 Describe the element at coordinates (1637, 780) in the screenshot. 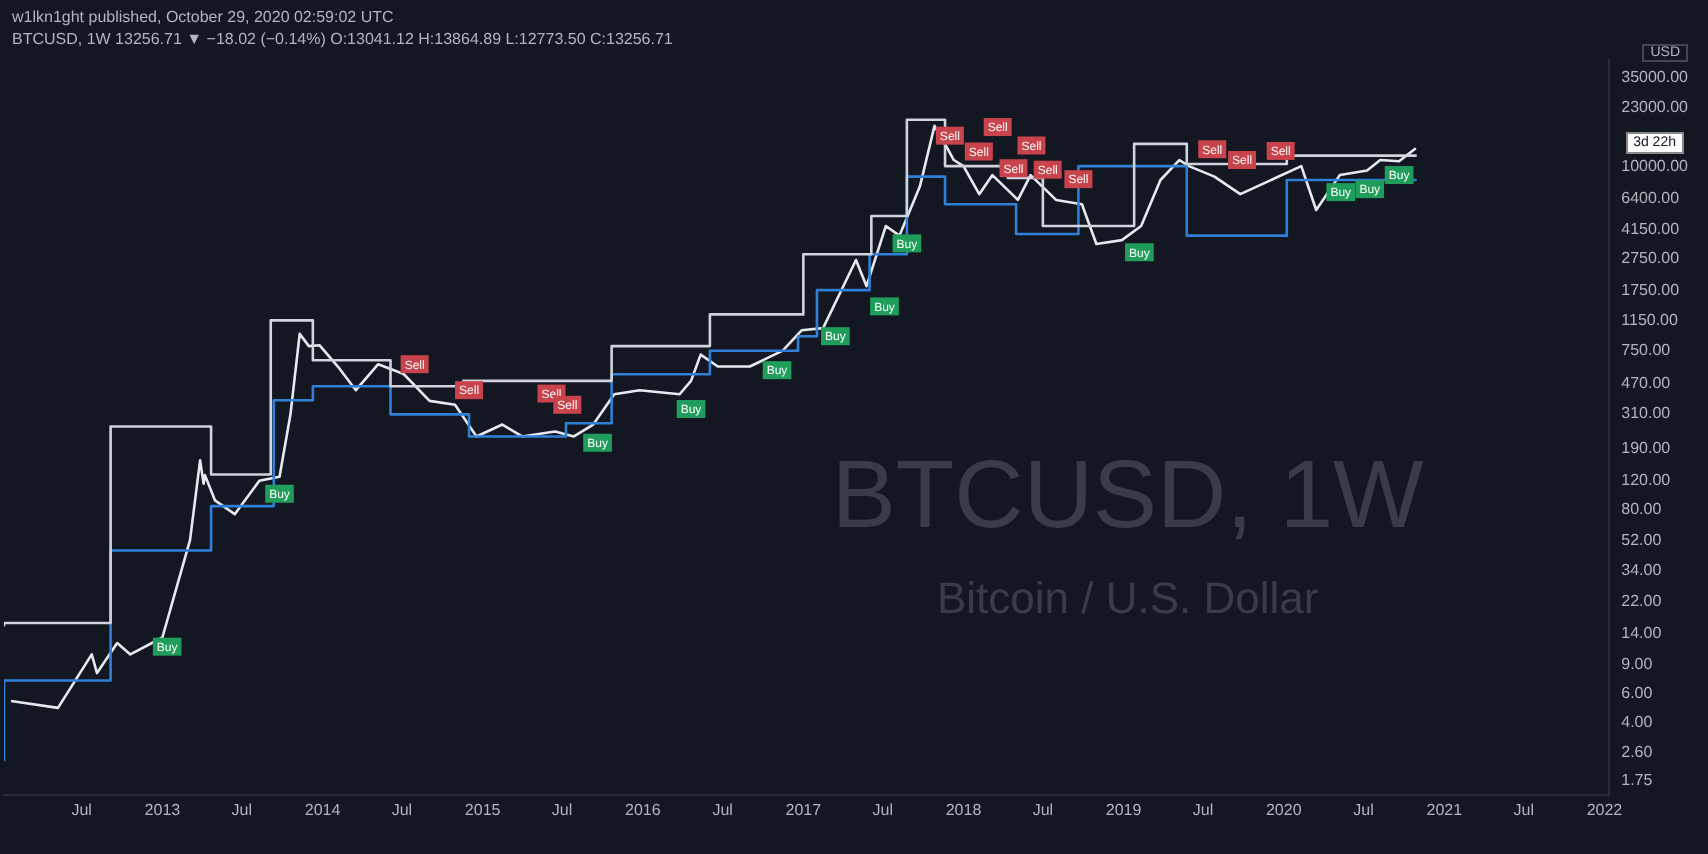

I see `y-tick-label: 1.75` at that location.